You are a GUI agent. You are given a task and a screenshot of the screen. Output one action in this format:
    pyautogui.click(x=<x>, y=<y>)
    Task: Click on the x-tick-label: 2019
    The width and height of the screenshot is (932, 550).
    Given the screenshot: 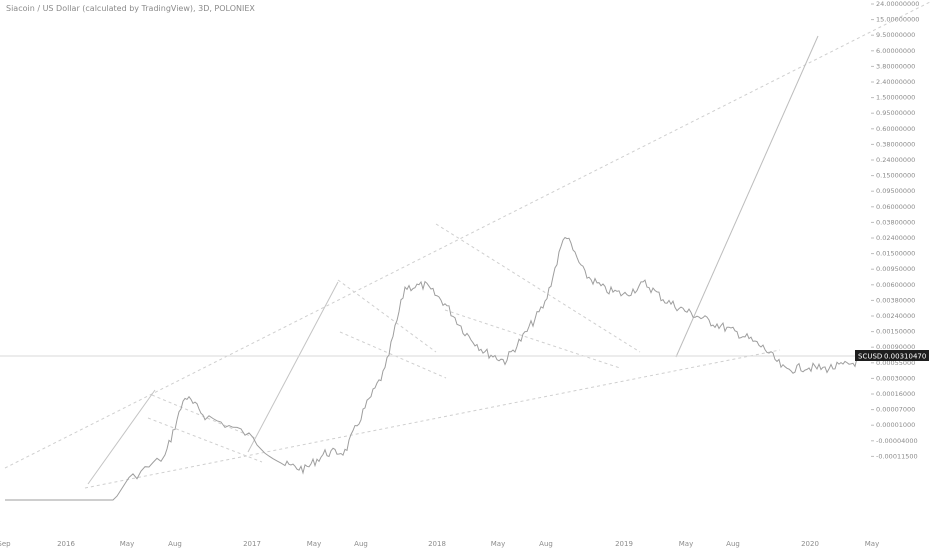 What is the action you would take?
    pyautogui.click(x=624, y=544)
    